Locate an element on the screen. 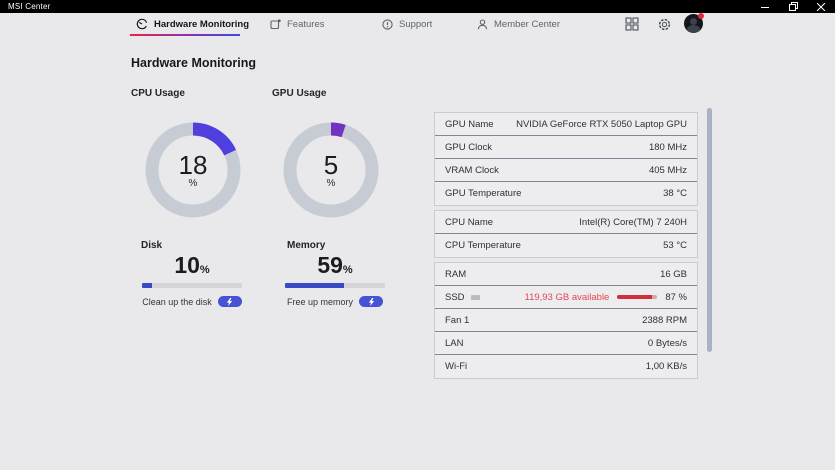 This screenshot has height=470, width=835. minimize-button is located at coordinates (765, 6).